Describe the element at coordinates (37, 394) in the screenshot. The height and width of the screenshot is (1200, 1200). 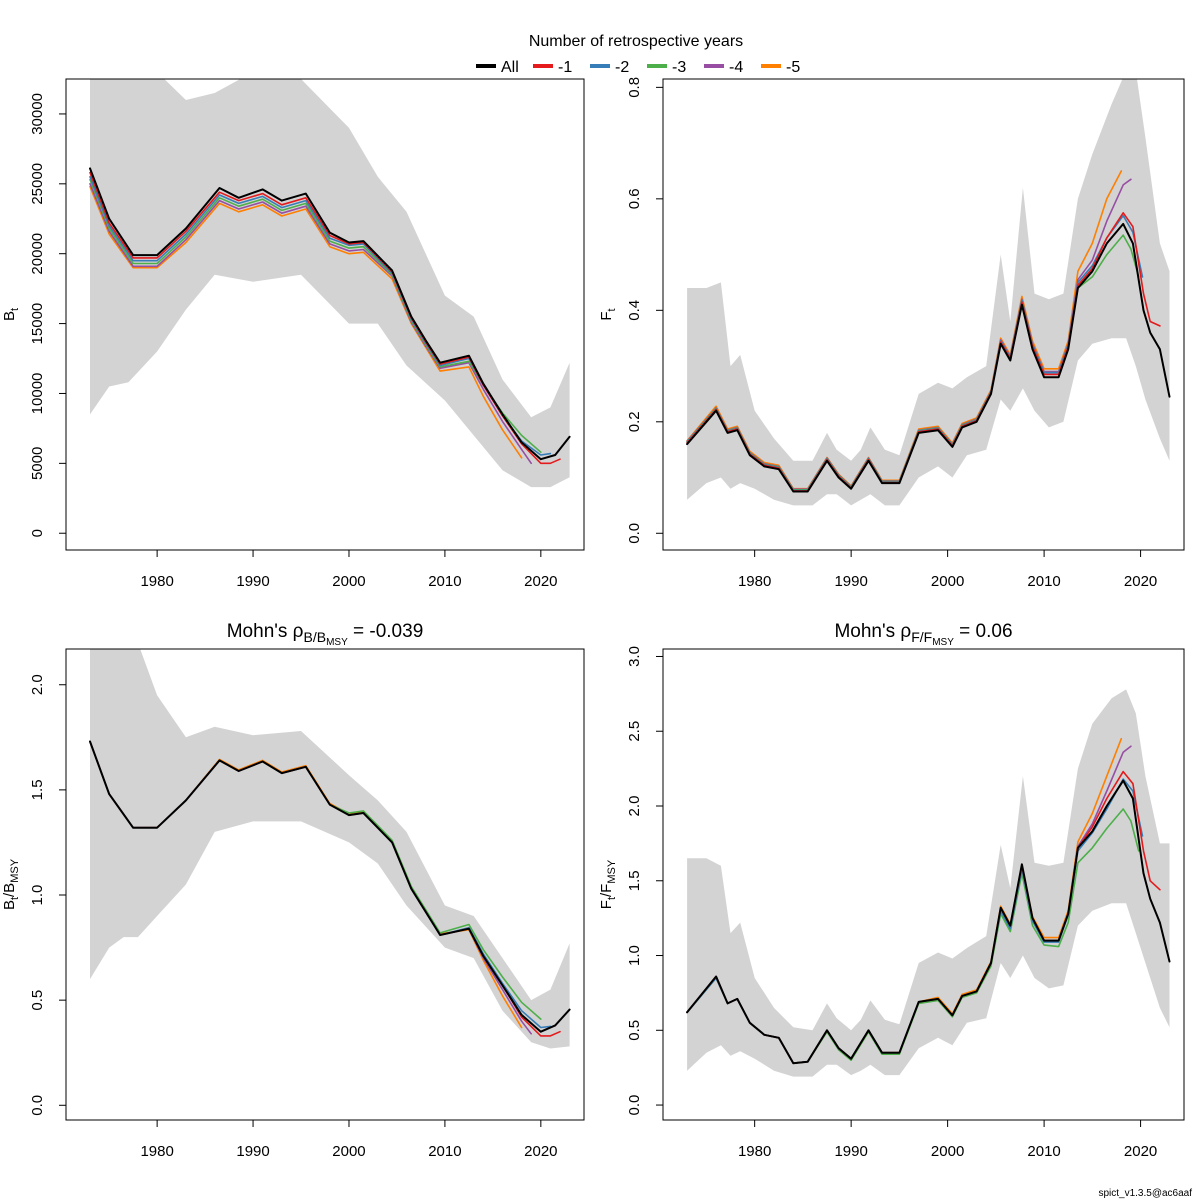
I see `y-tick-label: 10000` at that location.